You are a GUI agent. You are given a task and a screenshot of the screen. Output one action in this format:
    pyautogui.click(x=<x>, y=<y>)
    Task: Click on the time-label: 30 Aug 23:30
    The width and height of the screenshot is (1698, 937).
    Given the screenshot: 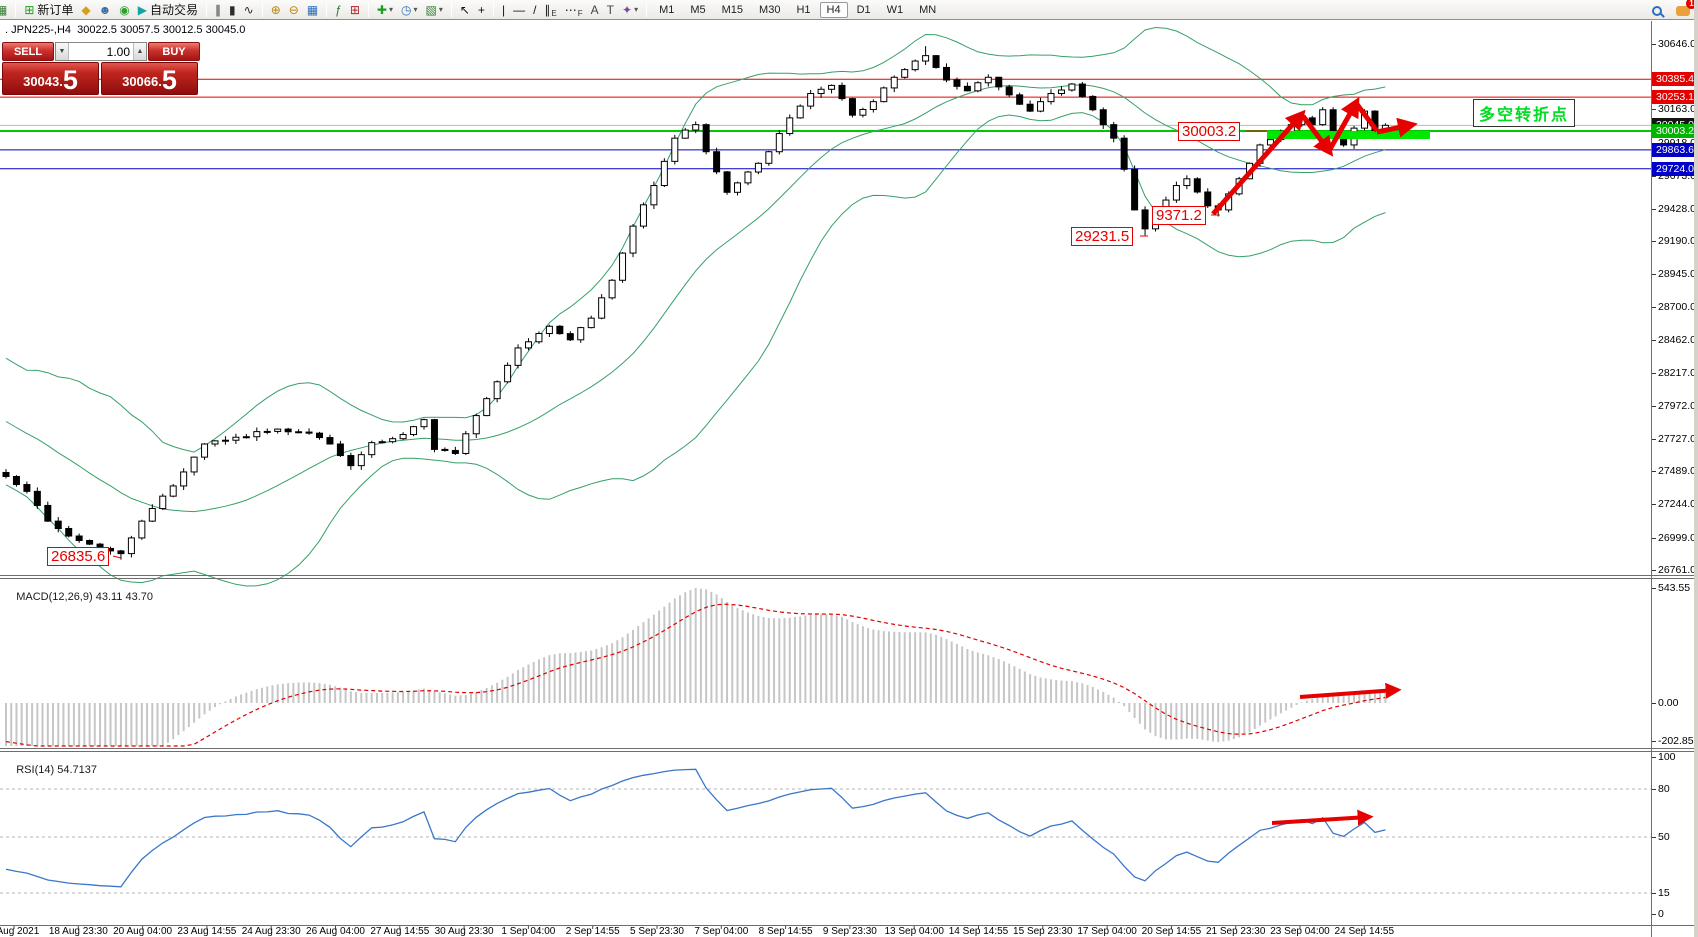 What is the action you would take?
    pyautogui.click(x=464, y=931)
    